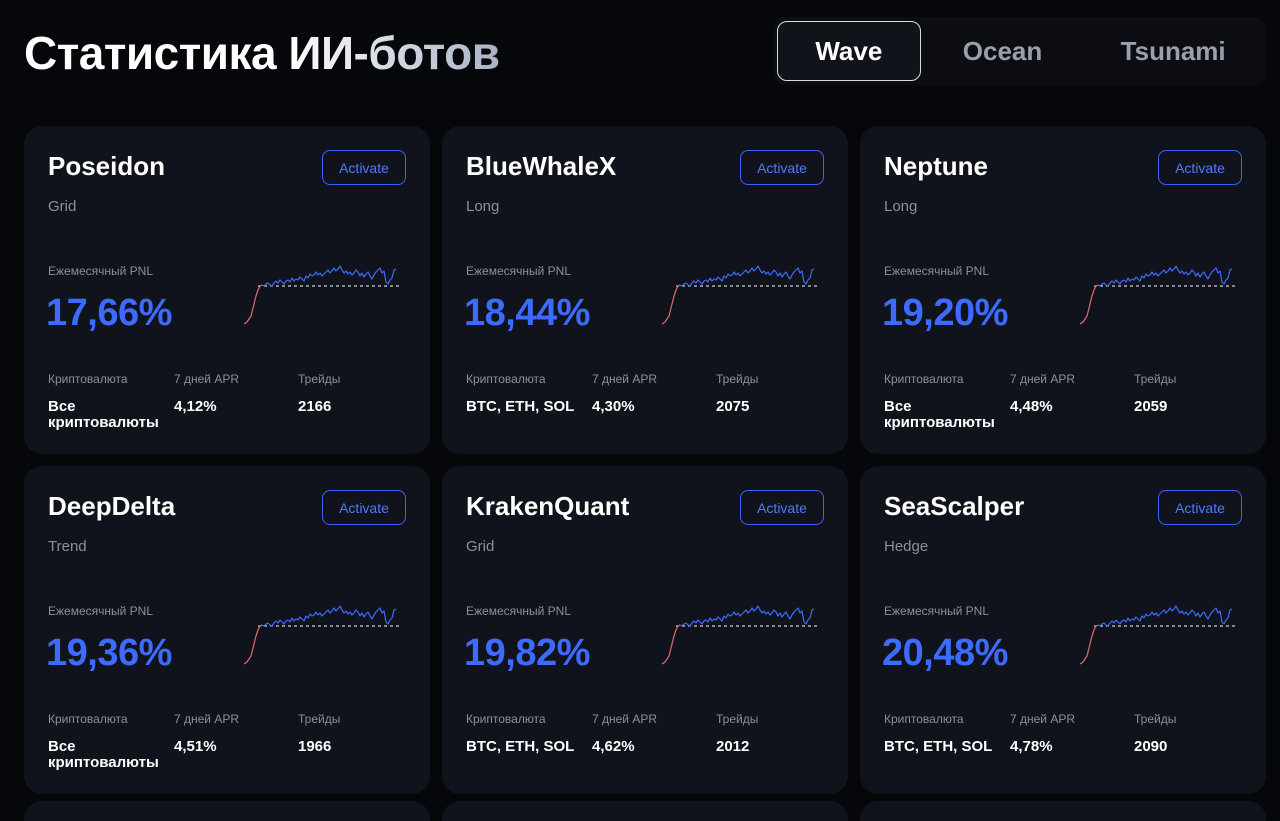 The height and width of the screenshot is (821, 1280). What do you see at coordinates (109, 653) in the screenshot?
I see `pnl-value: 19,36%` at bounding box center [109, 653].